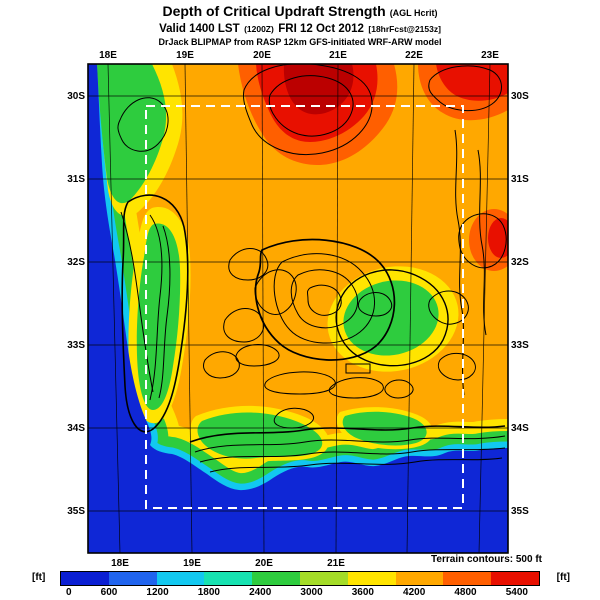 The height and width of the screenshot is (600, 600). What do you see at coordinates (185, 55) in the screenshot?
I see `lon-label-top: 19E` at bounding box center [185, 55].